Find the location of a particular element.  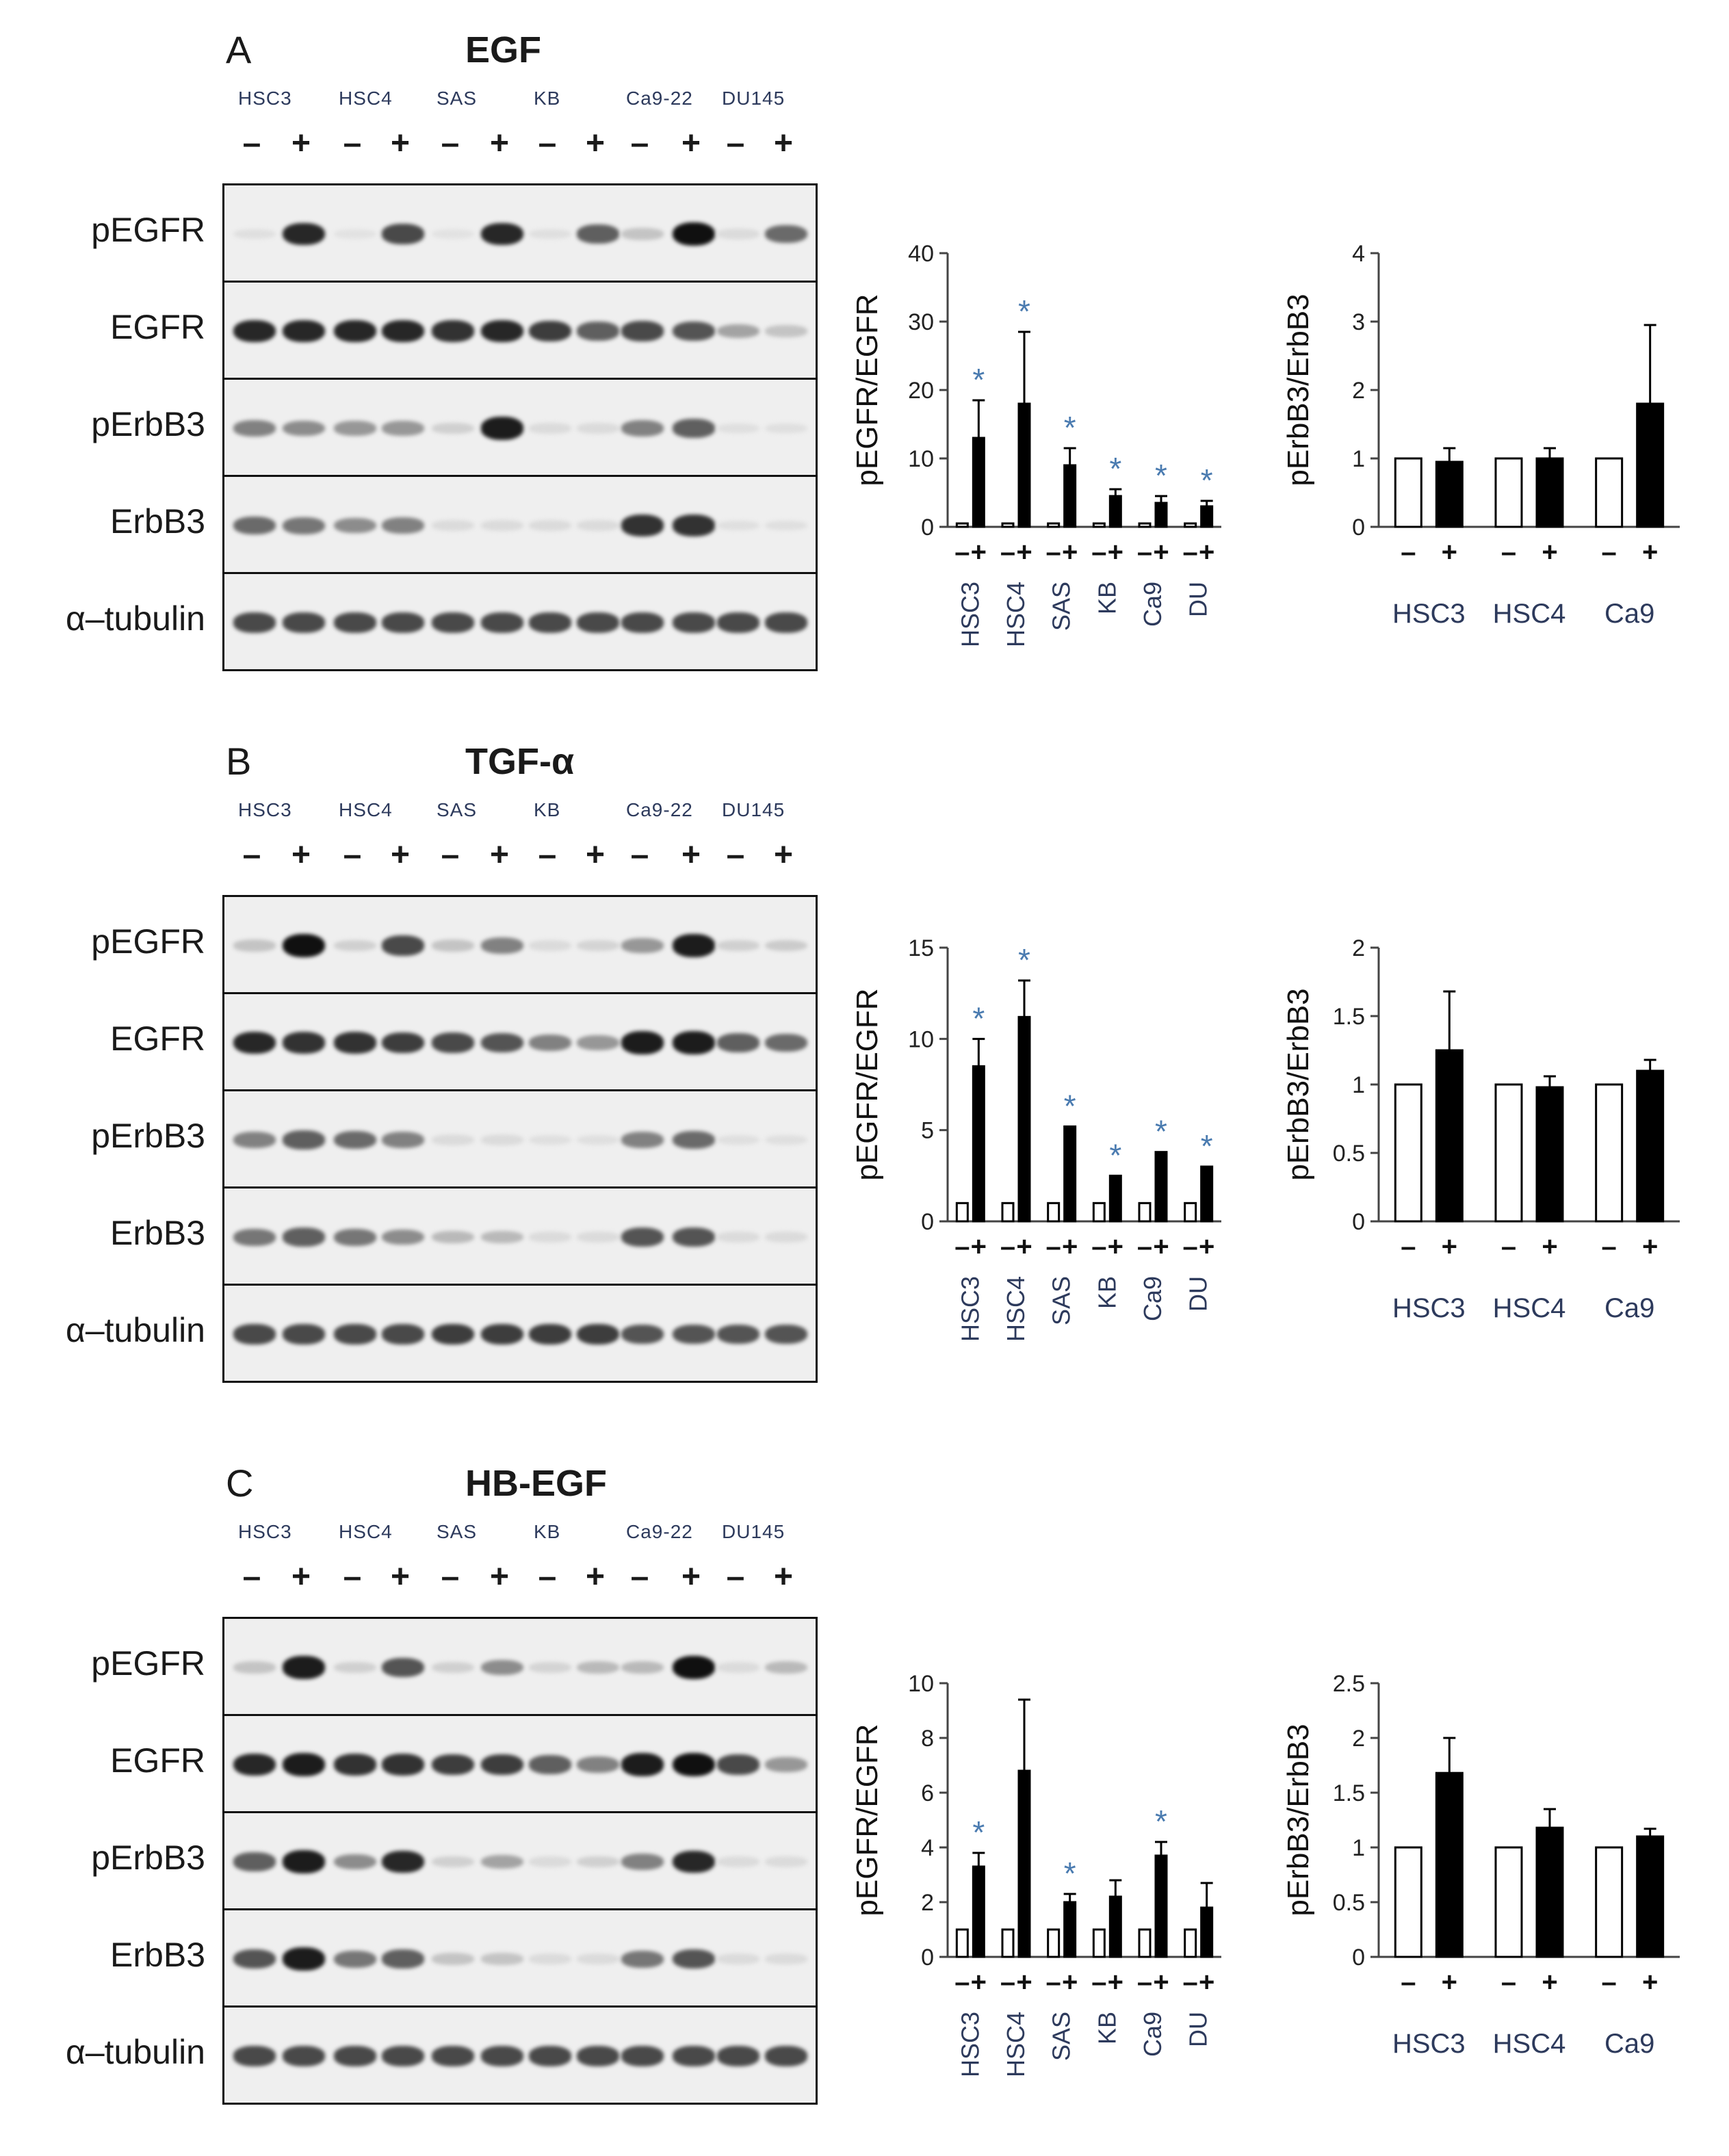

panel-letter: B is located at coordinates (239, 761).